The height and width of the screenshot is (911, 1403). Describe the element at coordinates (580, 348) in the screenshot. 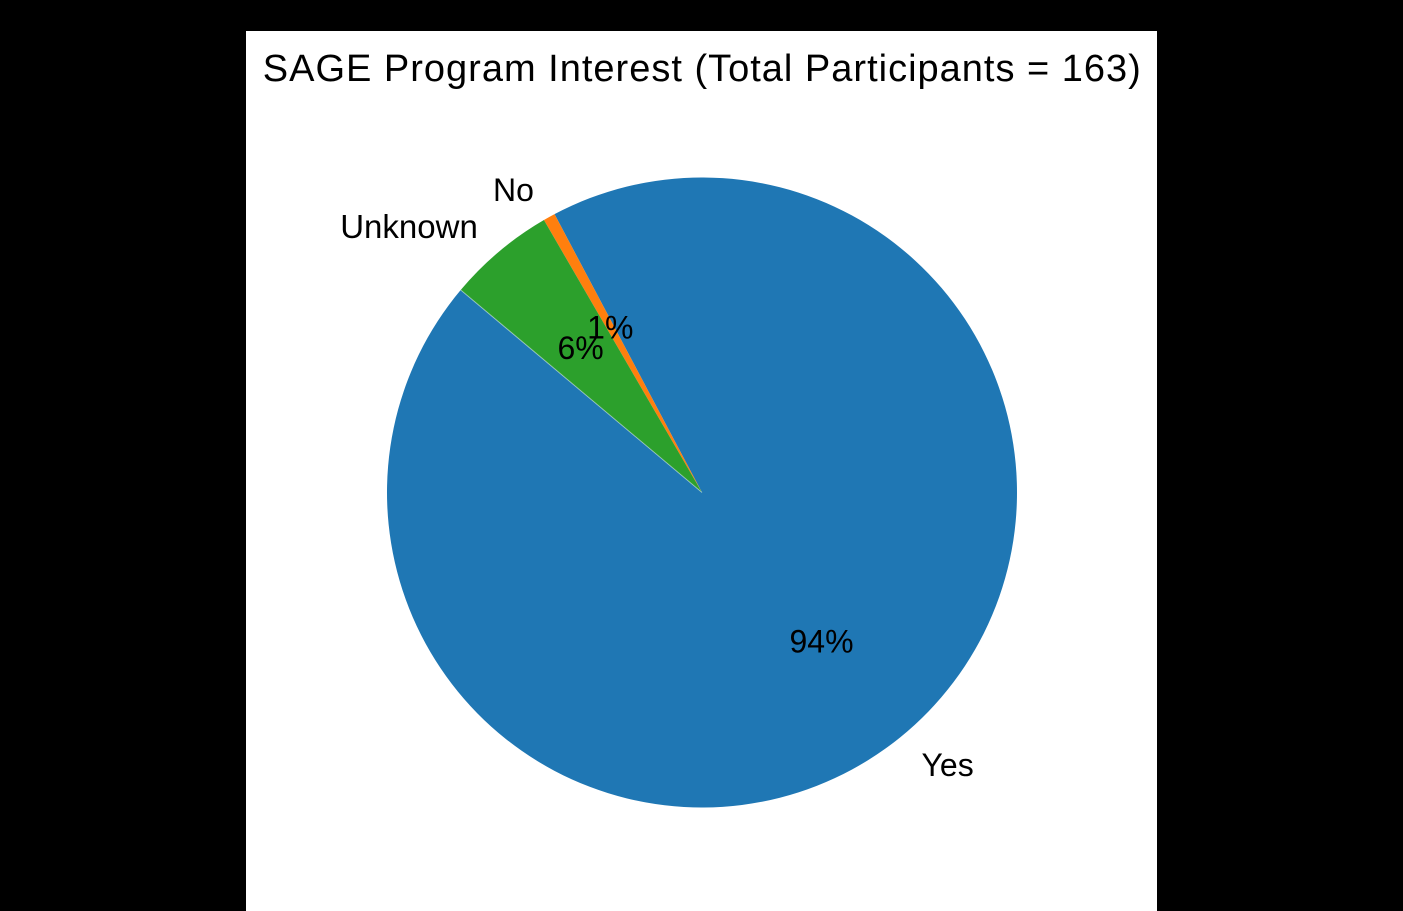

I see `svg-text: 6%` at that location.